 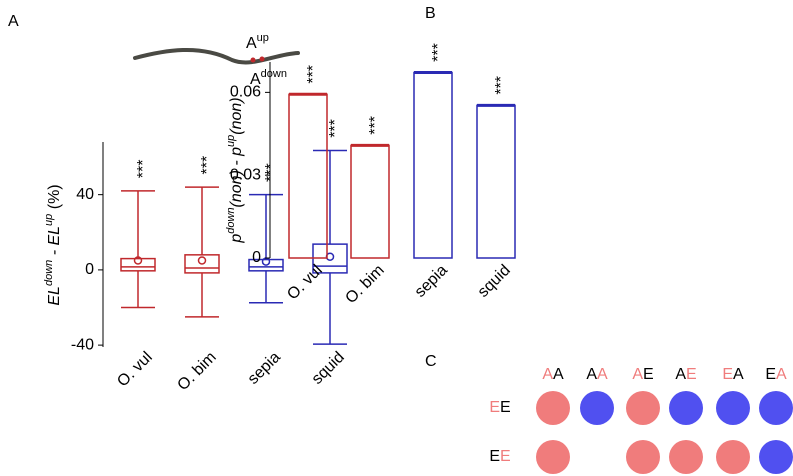 I want to click on y-tick-label: 0.06, so click(x=245, y=92).